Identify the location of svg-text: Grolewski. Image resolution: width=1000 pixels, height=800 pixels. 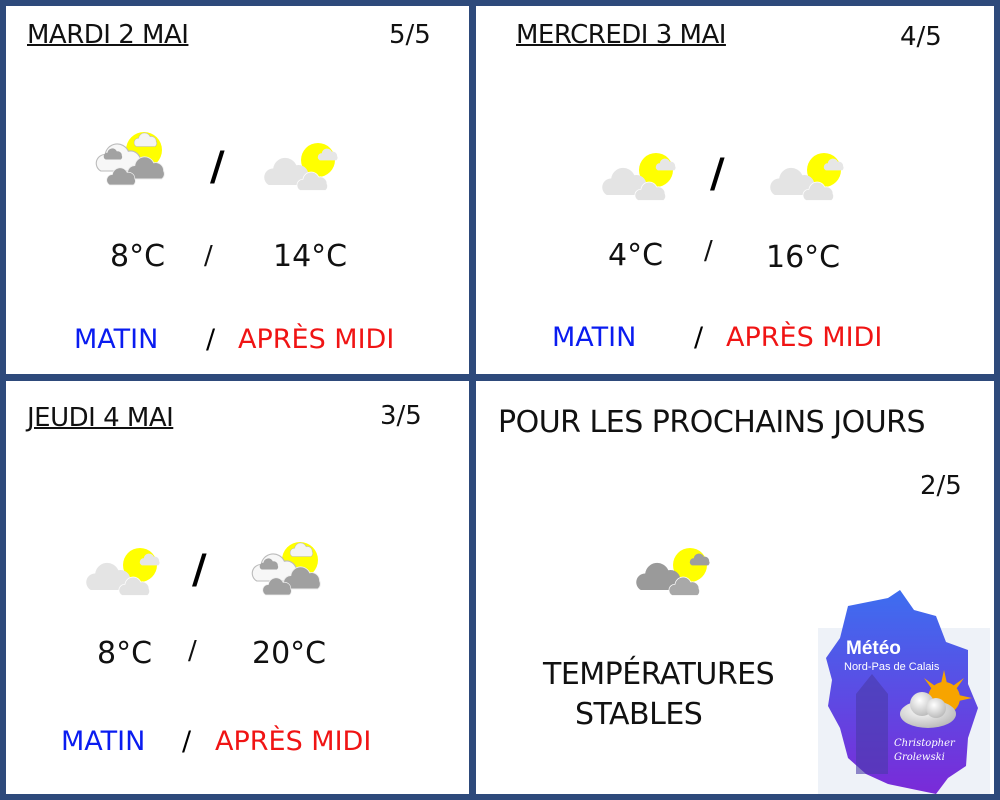
(919, 757).